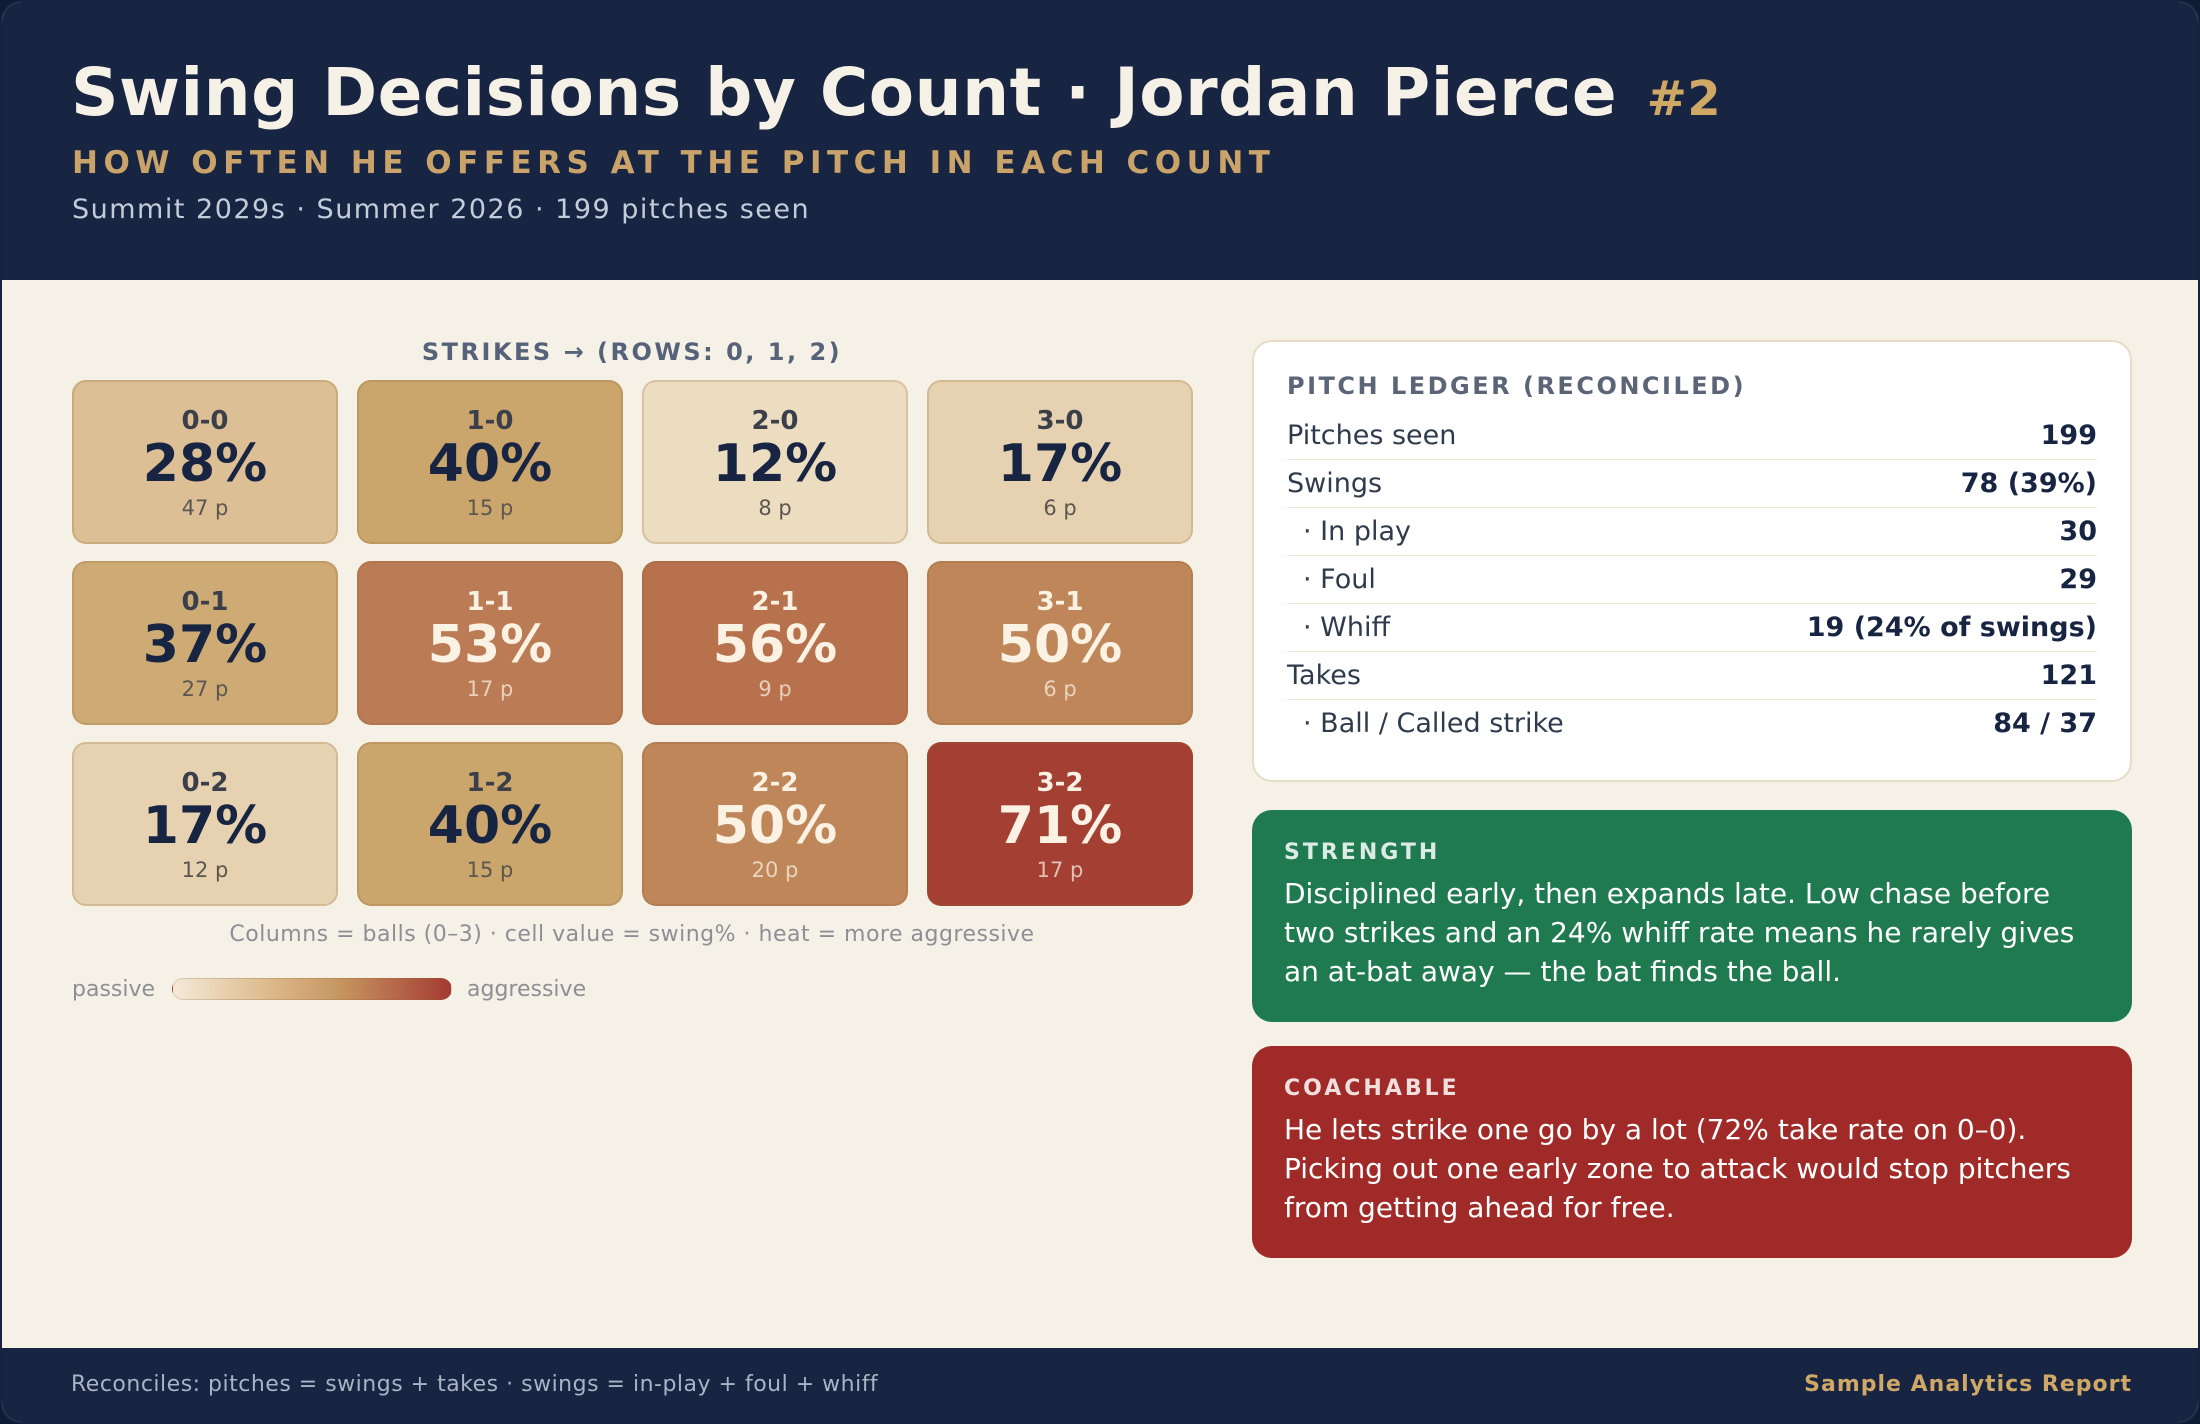  I want to click on count-label: 2-1, so click(775, 602).